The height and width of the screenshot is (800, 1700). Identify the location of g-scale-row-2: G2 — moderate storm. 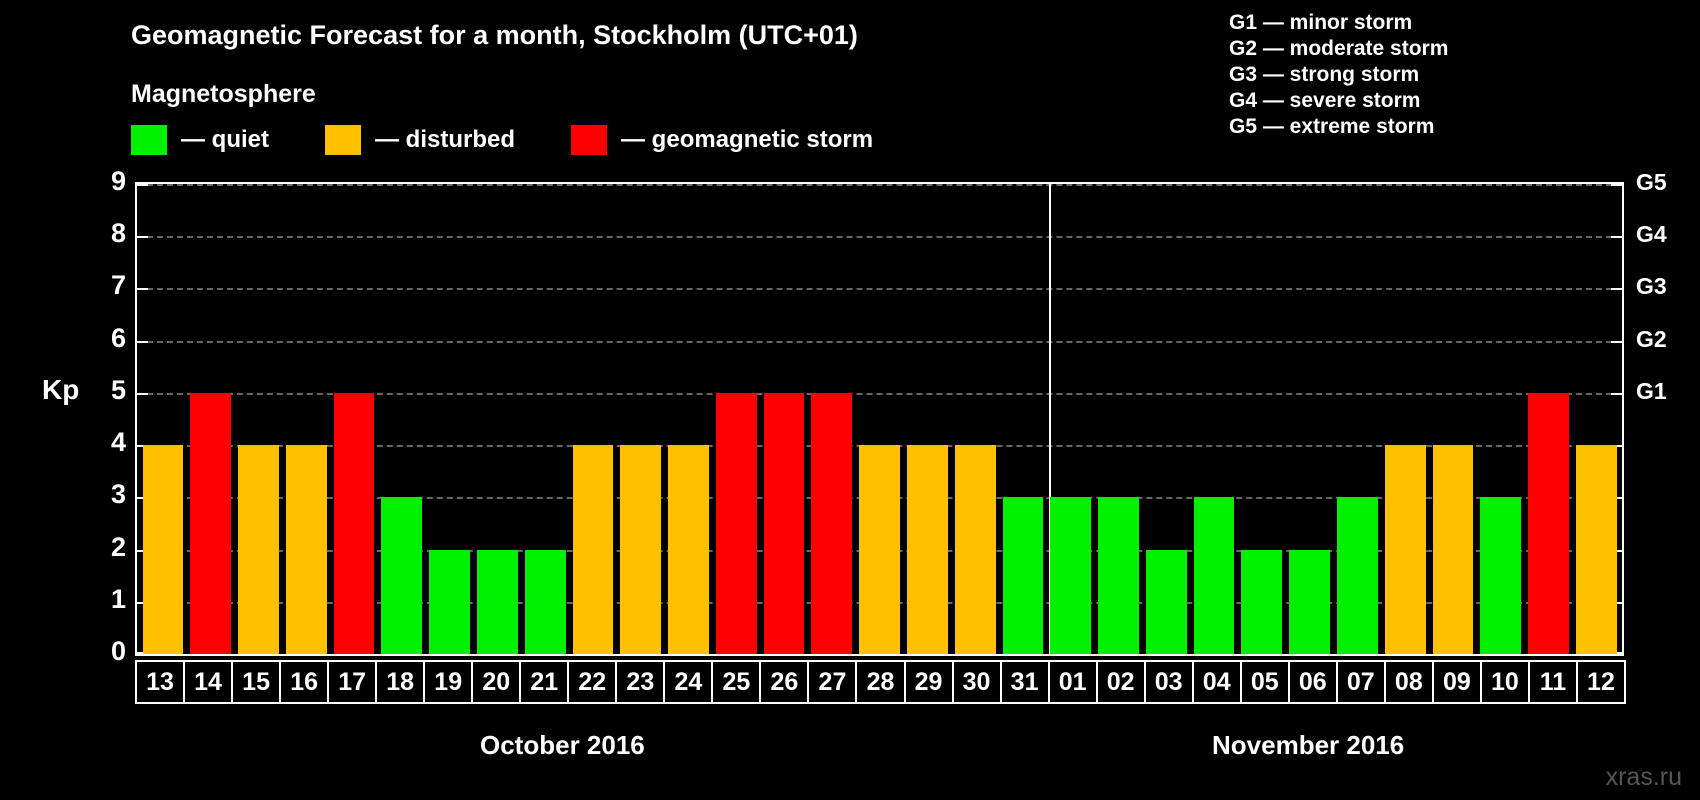
(1339, 48).